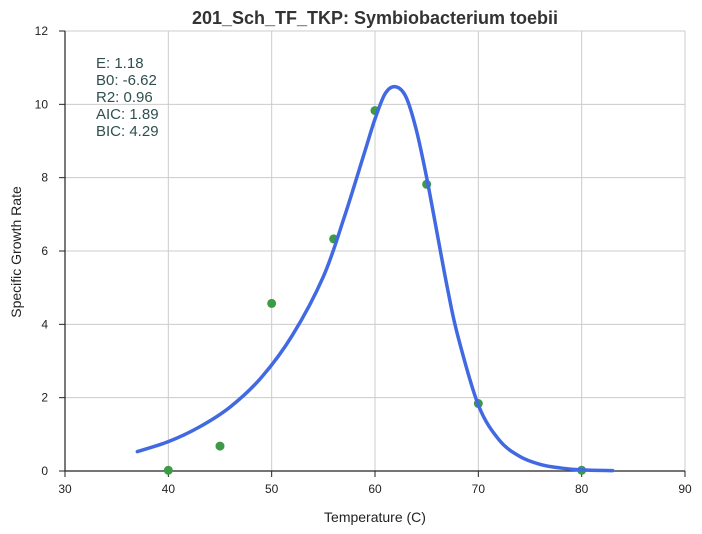 The width and height of the screenshot is (702, 534). What do you see at coordinates (685, 489) in the screenshot?
I see `x-tick-label: 90` at bounding box center [685, 489].